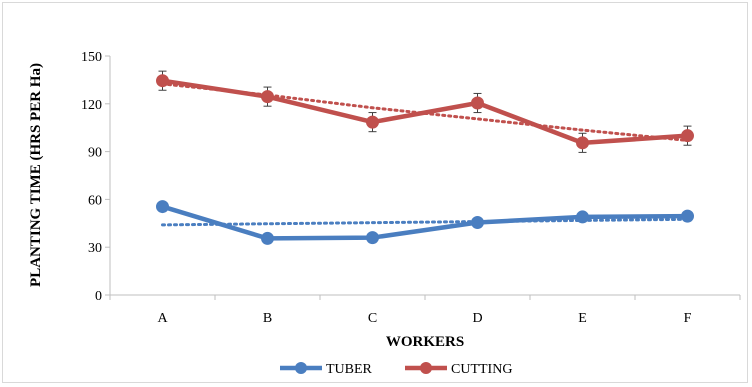 The width and height of the screenshot is (752, 387). What do you see at coordinates (477, 223) in the screenshot?
I see `tuber-point-d` at bounding box center [477, 223].